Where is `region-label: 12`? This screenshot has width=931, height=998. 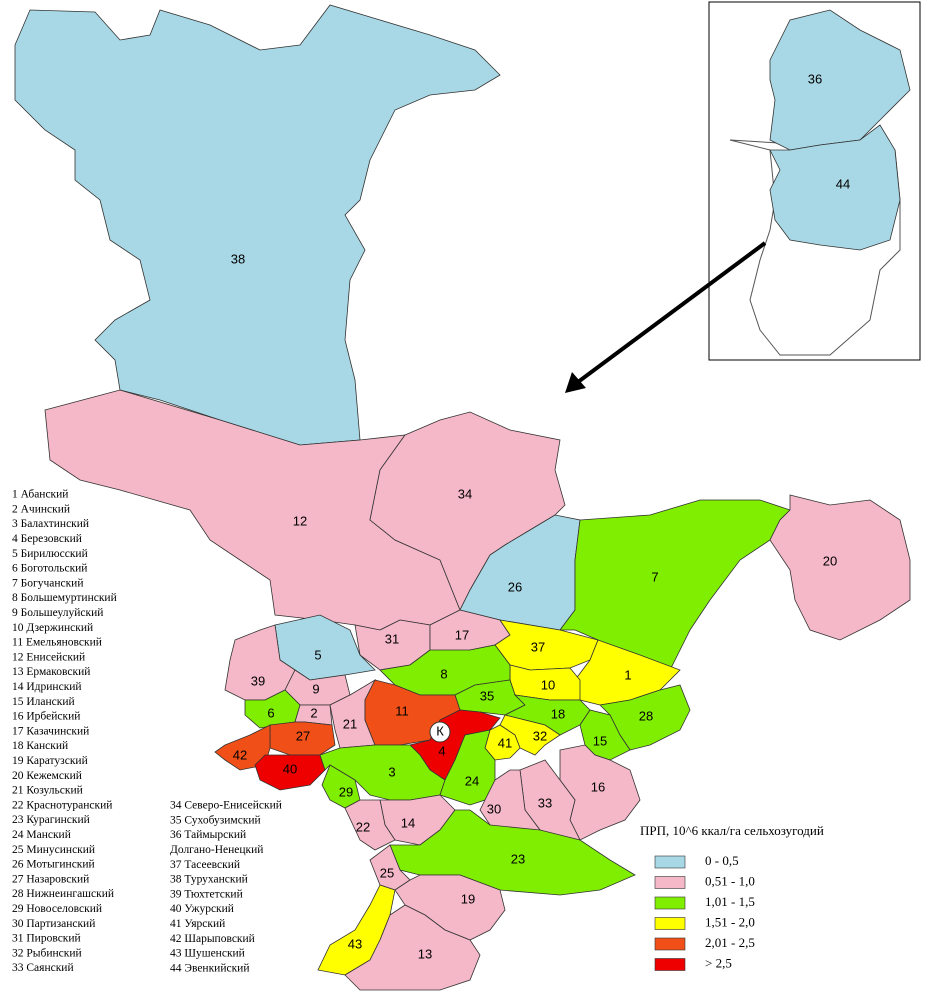 region-label: 12 is located at coordinates (300, 520).